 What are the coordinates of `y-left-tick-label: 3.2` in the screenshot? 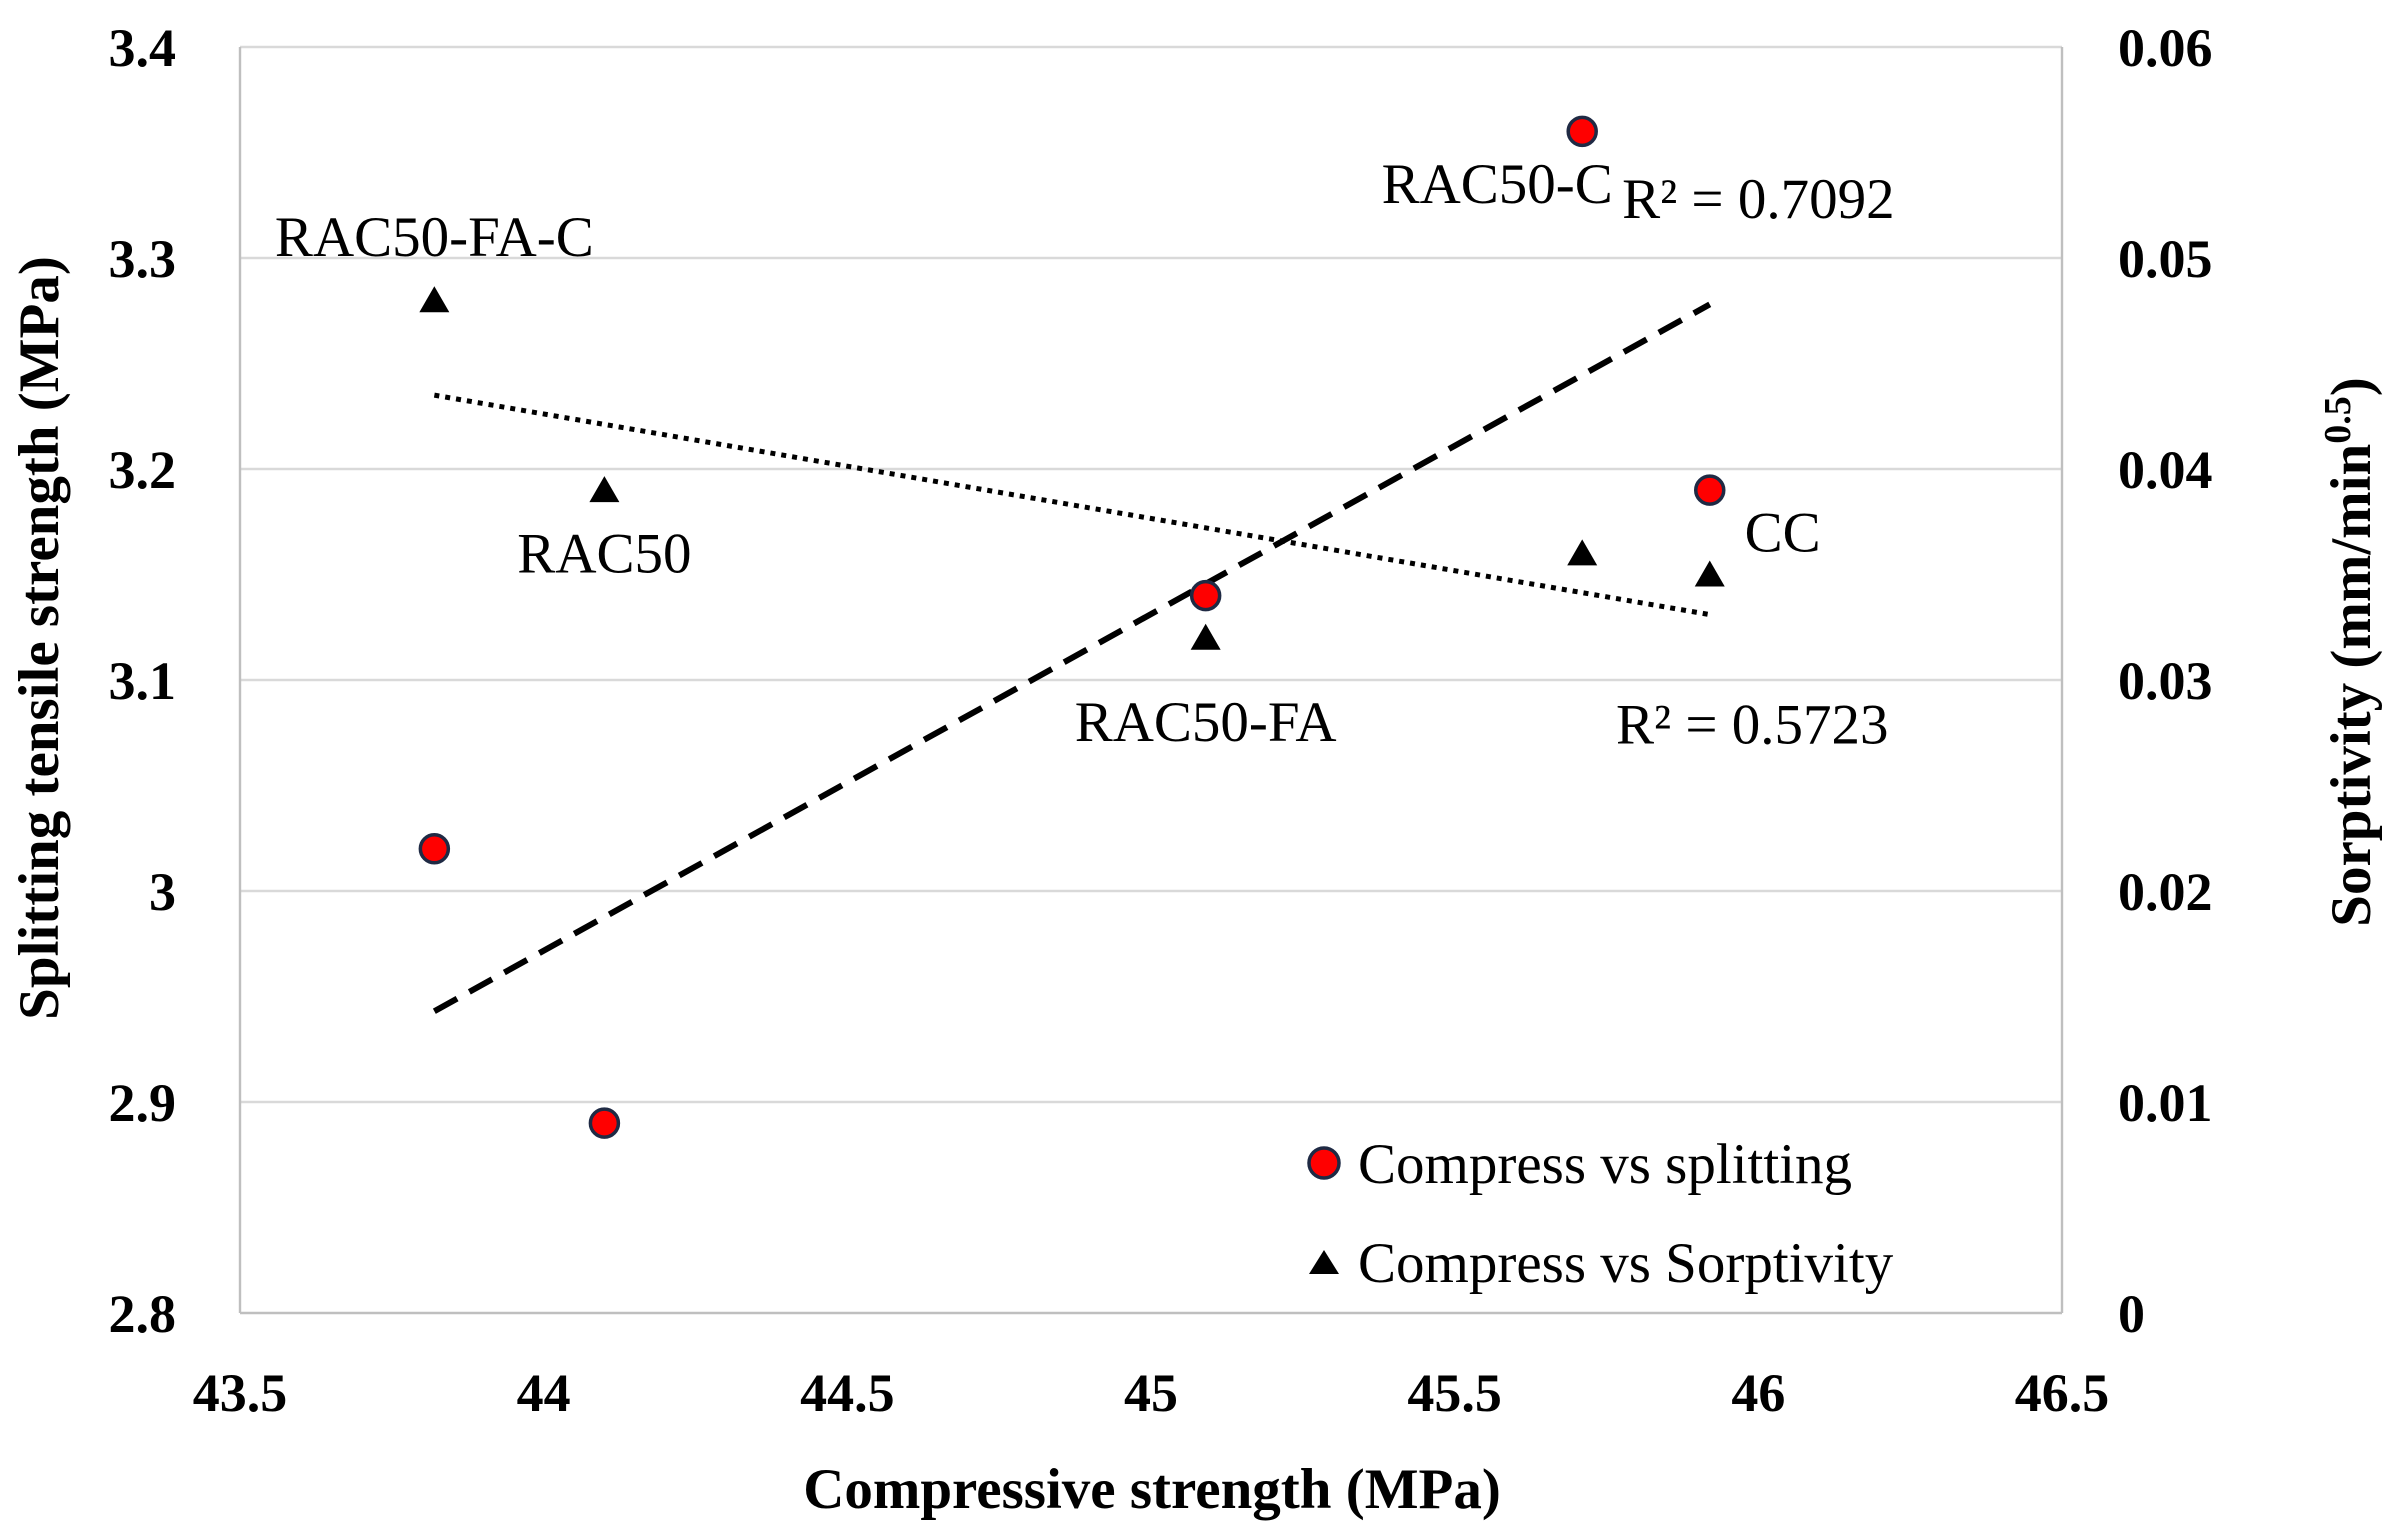 It's located at (143, 470).